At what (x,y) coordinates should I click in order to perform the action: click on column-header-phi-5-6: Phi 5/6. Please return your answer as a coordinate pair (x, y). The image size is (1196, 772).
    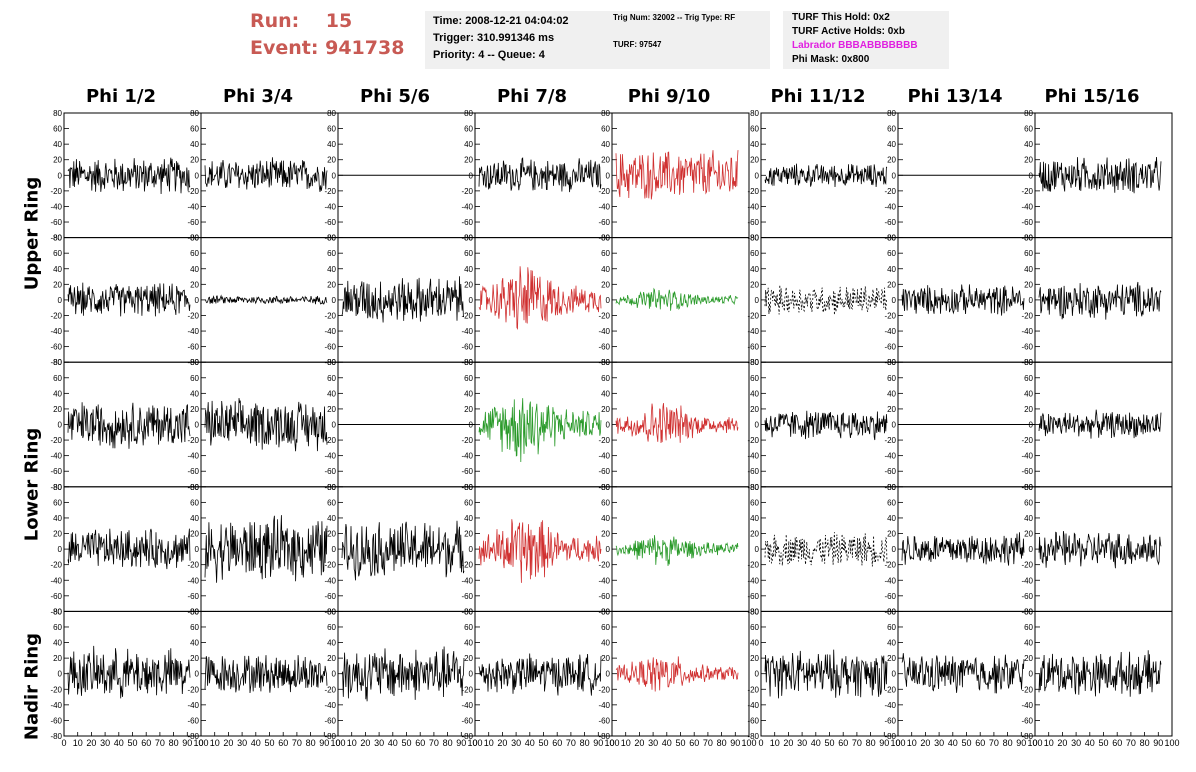
    Looking at the image, I should click on (395, 96).